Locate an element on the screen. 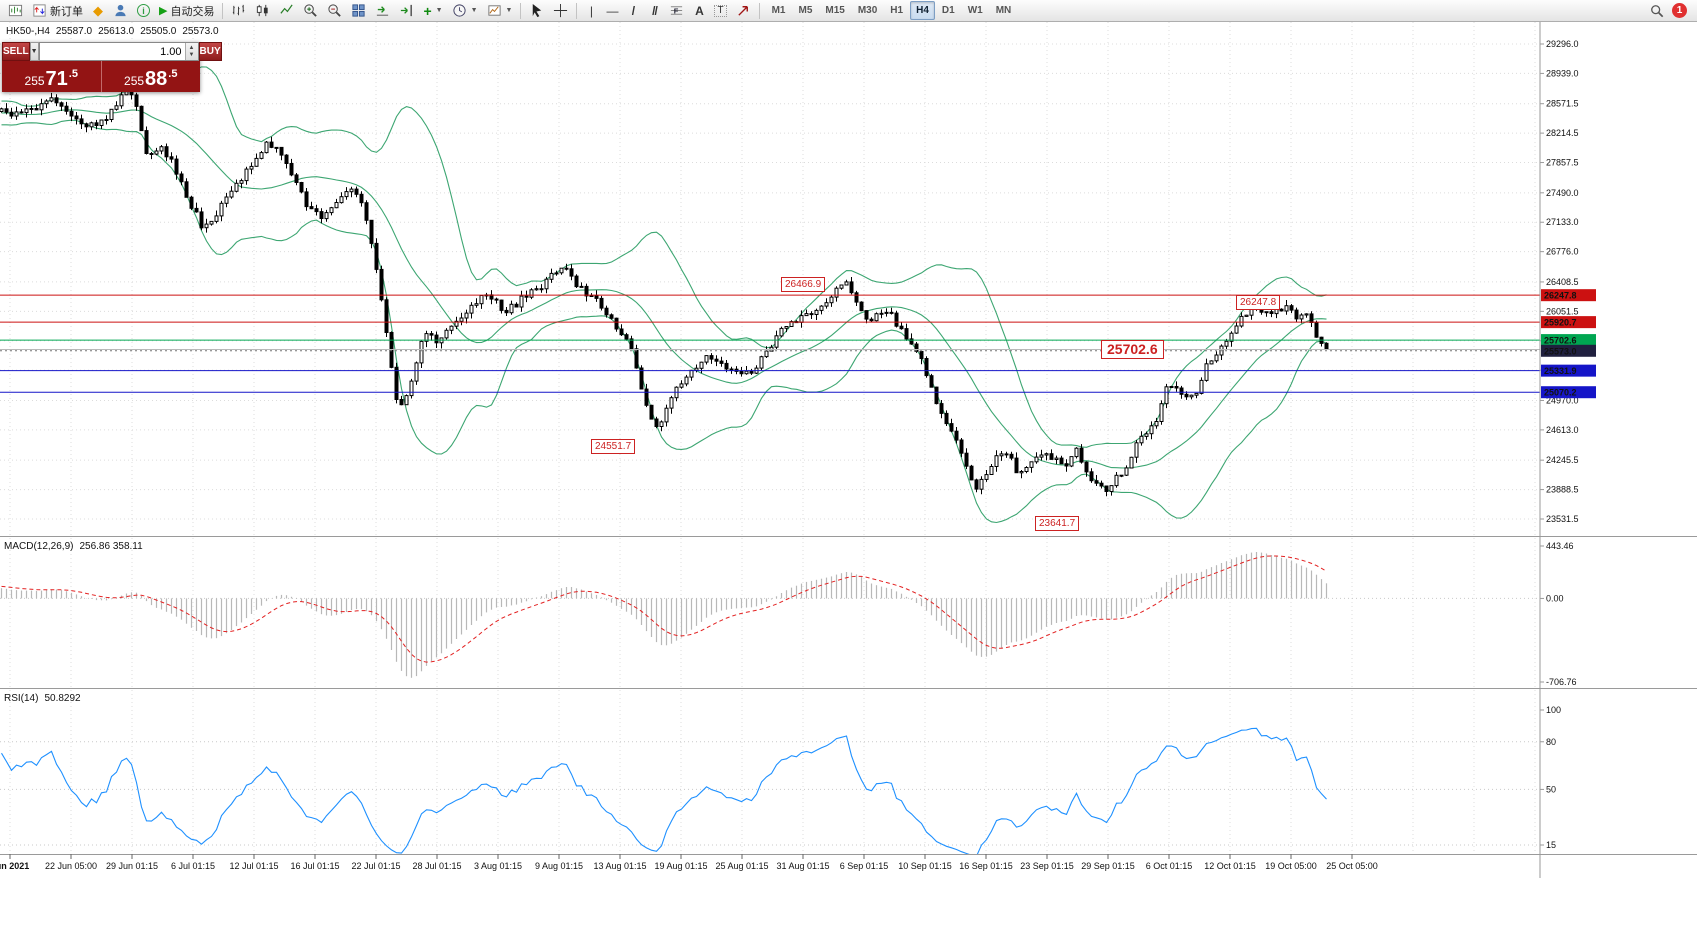  tile-windows-button is located at coordinates (358, 11).